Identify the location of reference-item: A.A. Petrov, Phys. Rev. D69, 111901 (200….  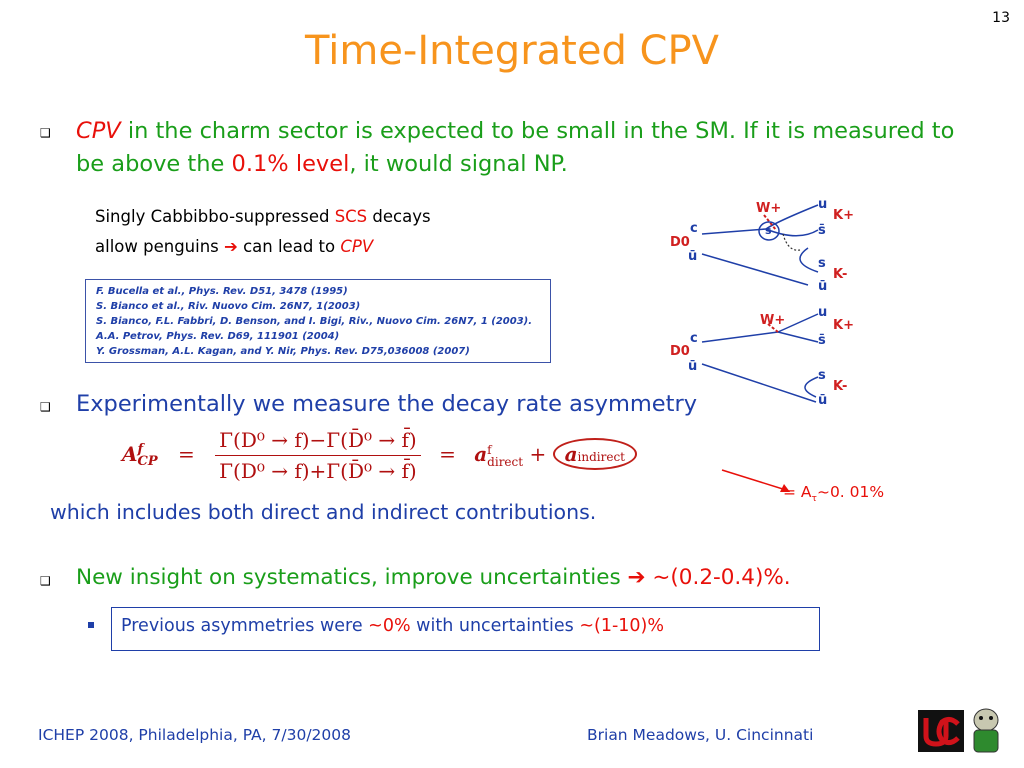
(218, 336).